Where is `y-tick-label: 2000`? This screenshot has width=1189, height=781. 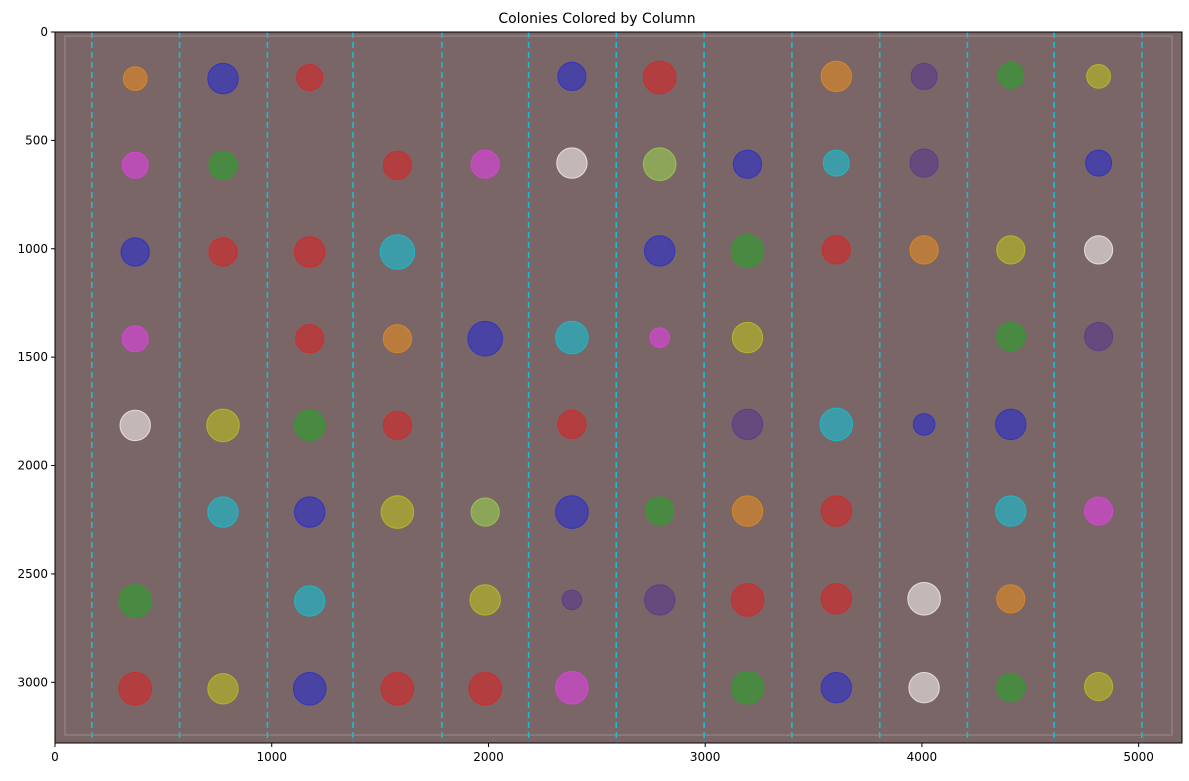
y-tick-label: 2000 is located at coordinates (32, 466).